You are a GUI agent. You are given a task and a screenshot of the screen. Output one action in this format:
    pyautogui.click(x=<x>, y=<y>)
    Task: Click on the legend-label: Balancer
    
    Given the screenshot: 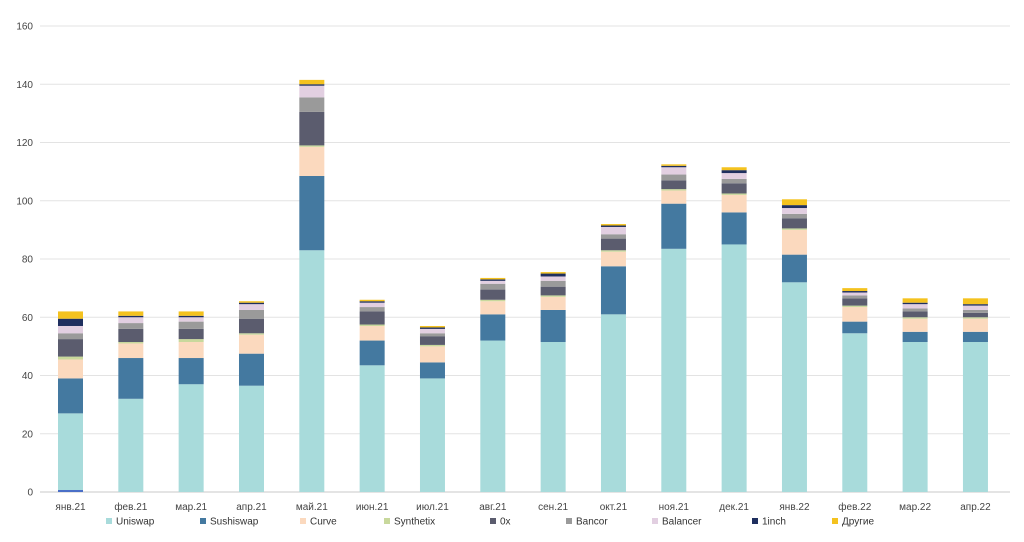 What is the action you would take?
    pyautogui.click(x=682, y=522)
    